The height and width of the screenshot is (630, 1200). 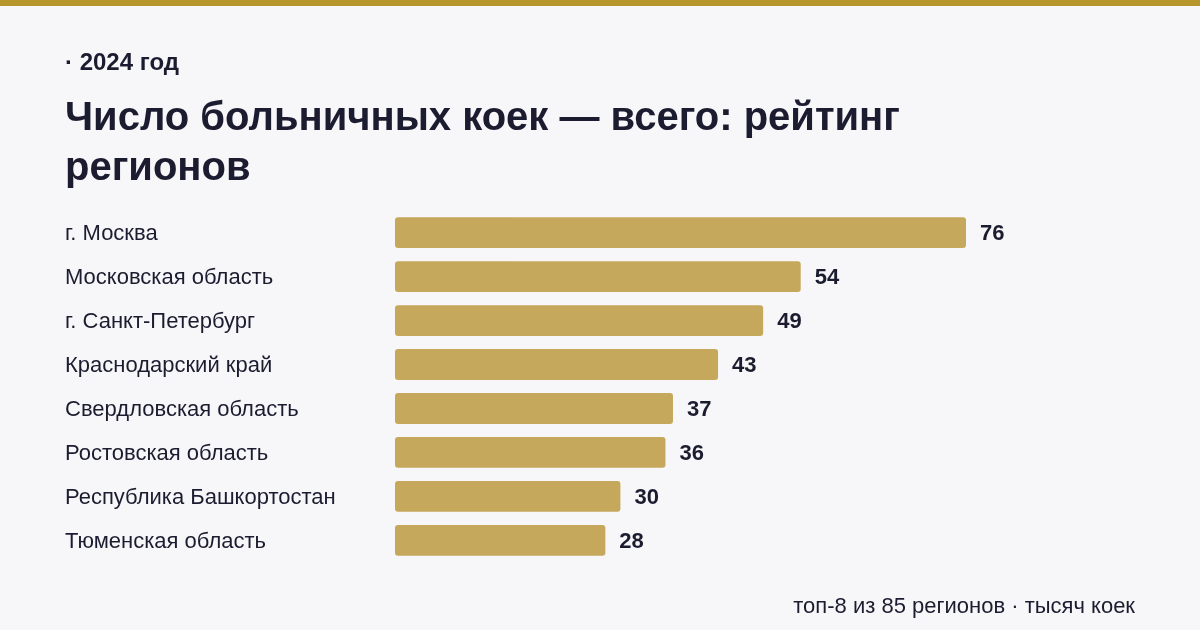 I want to click on y-tick-label: Свердловская область, so click(x=182, y=409).